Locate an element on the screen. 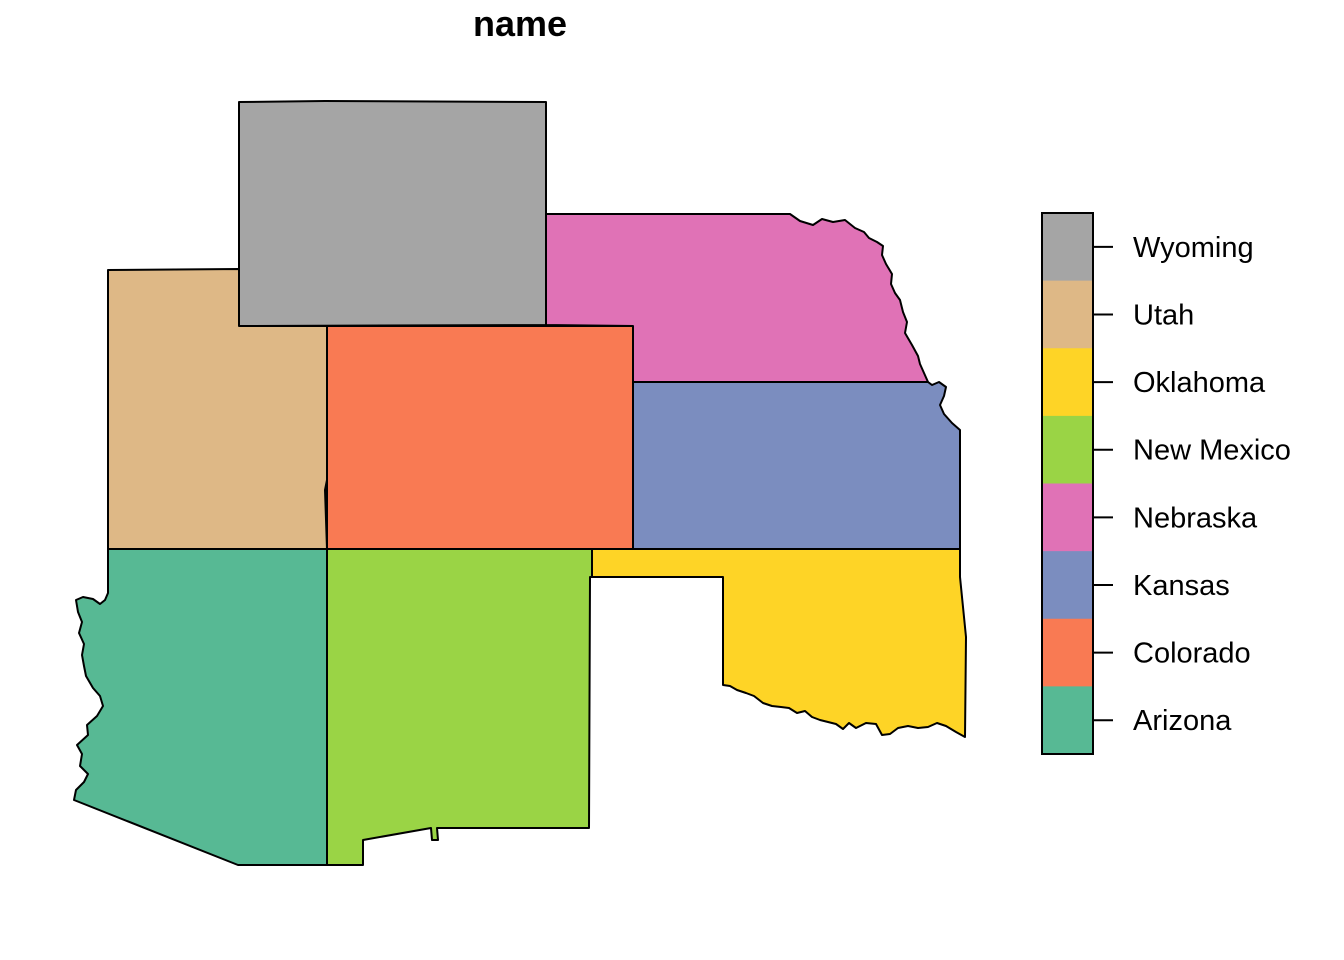 The height and width of the screenshot is (960, 1344). legend-label: Nebraska is located at coordinates (1195, 518).